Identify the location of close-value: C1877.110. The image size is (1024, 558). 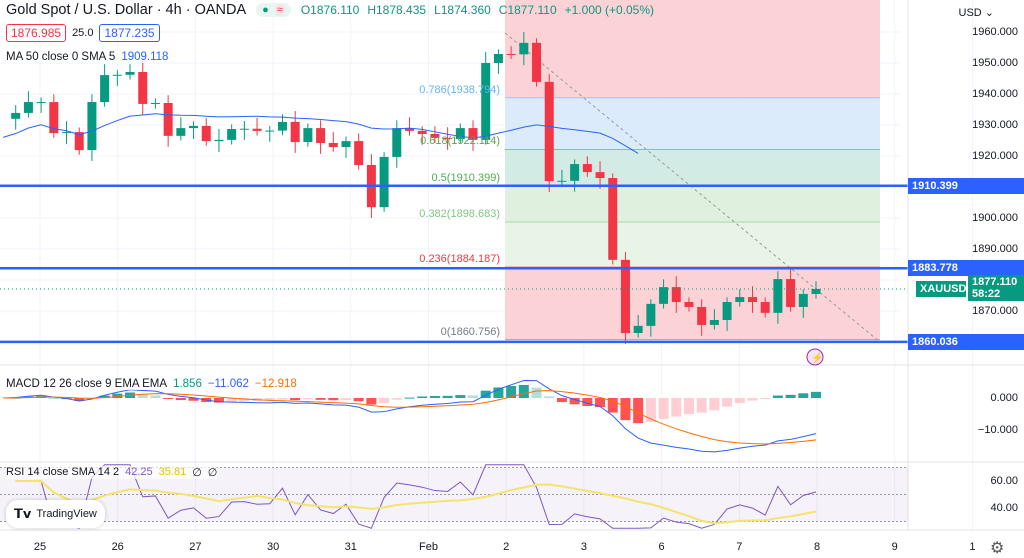
(527, 10).